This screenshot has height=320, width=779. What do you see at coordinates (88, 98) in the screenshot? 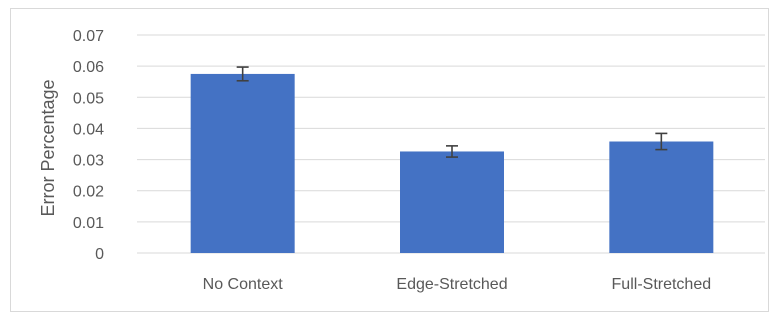
I see `y-tick-label: 0.05` at bounding box center [88, 98].